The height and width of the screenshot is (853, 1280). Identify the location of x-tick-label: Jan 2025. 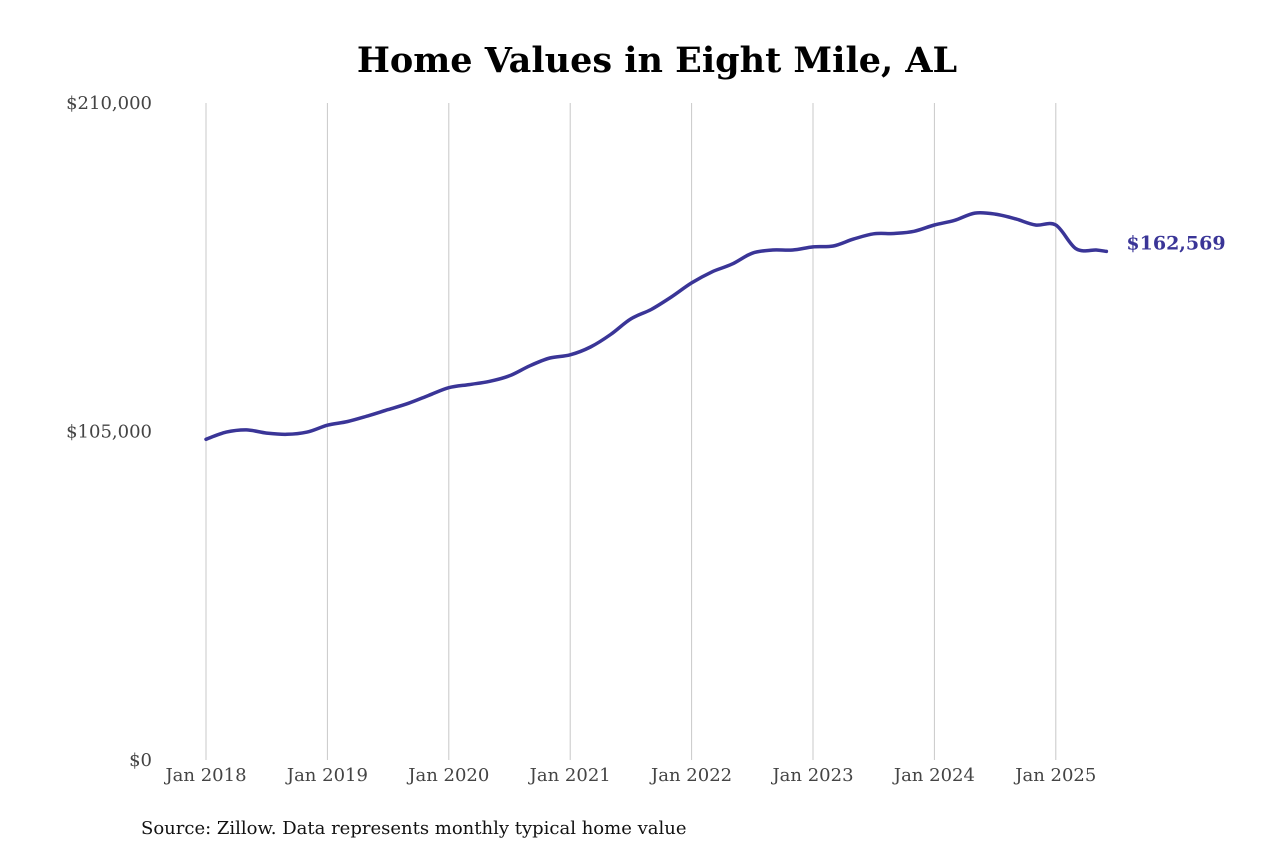
(1054, 775).